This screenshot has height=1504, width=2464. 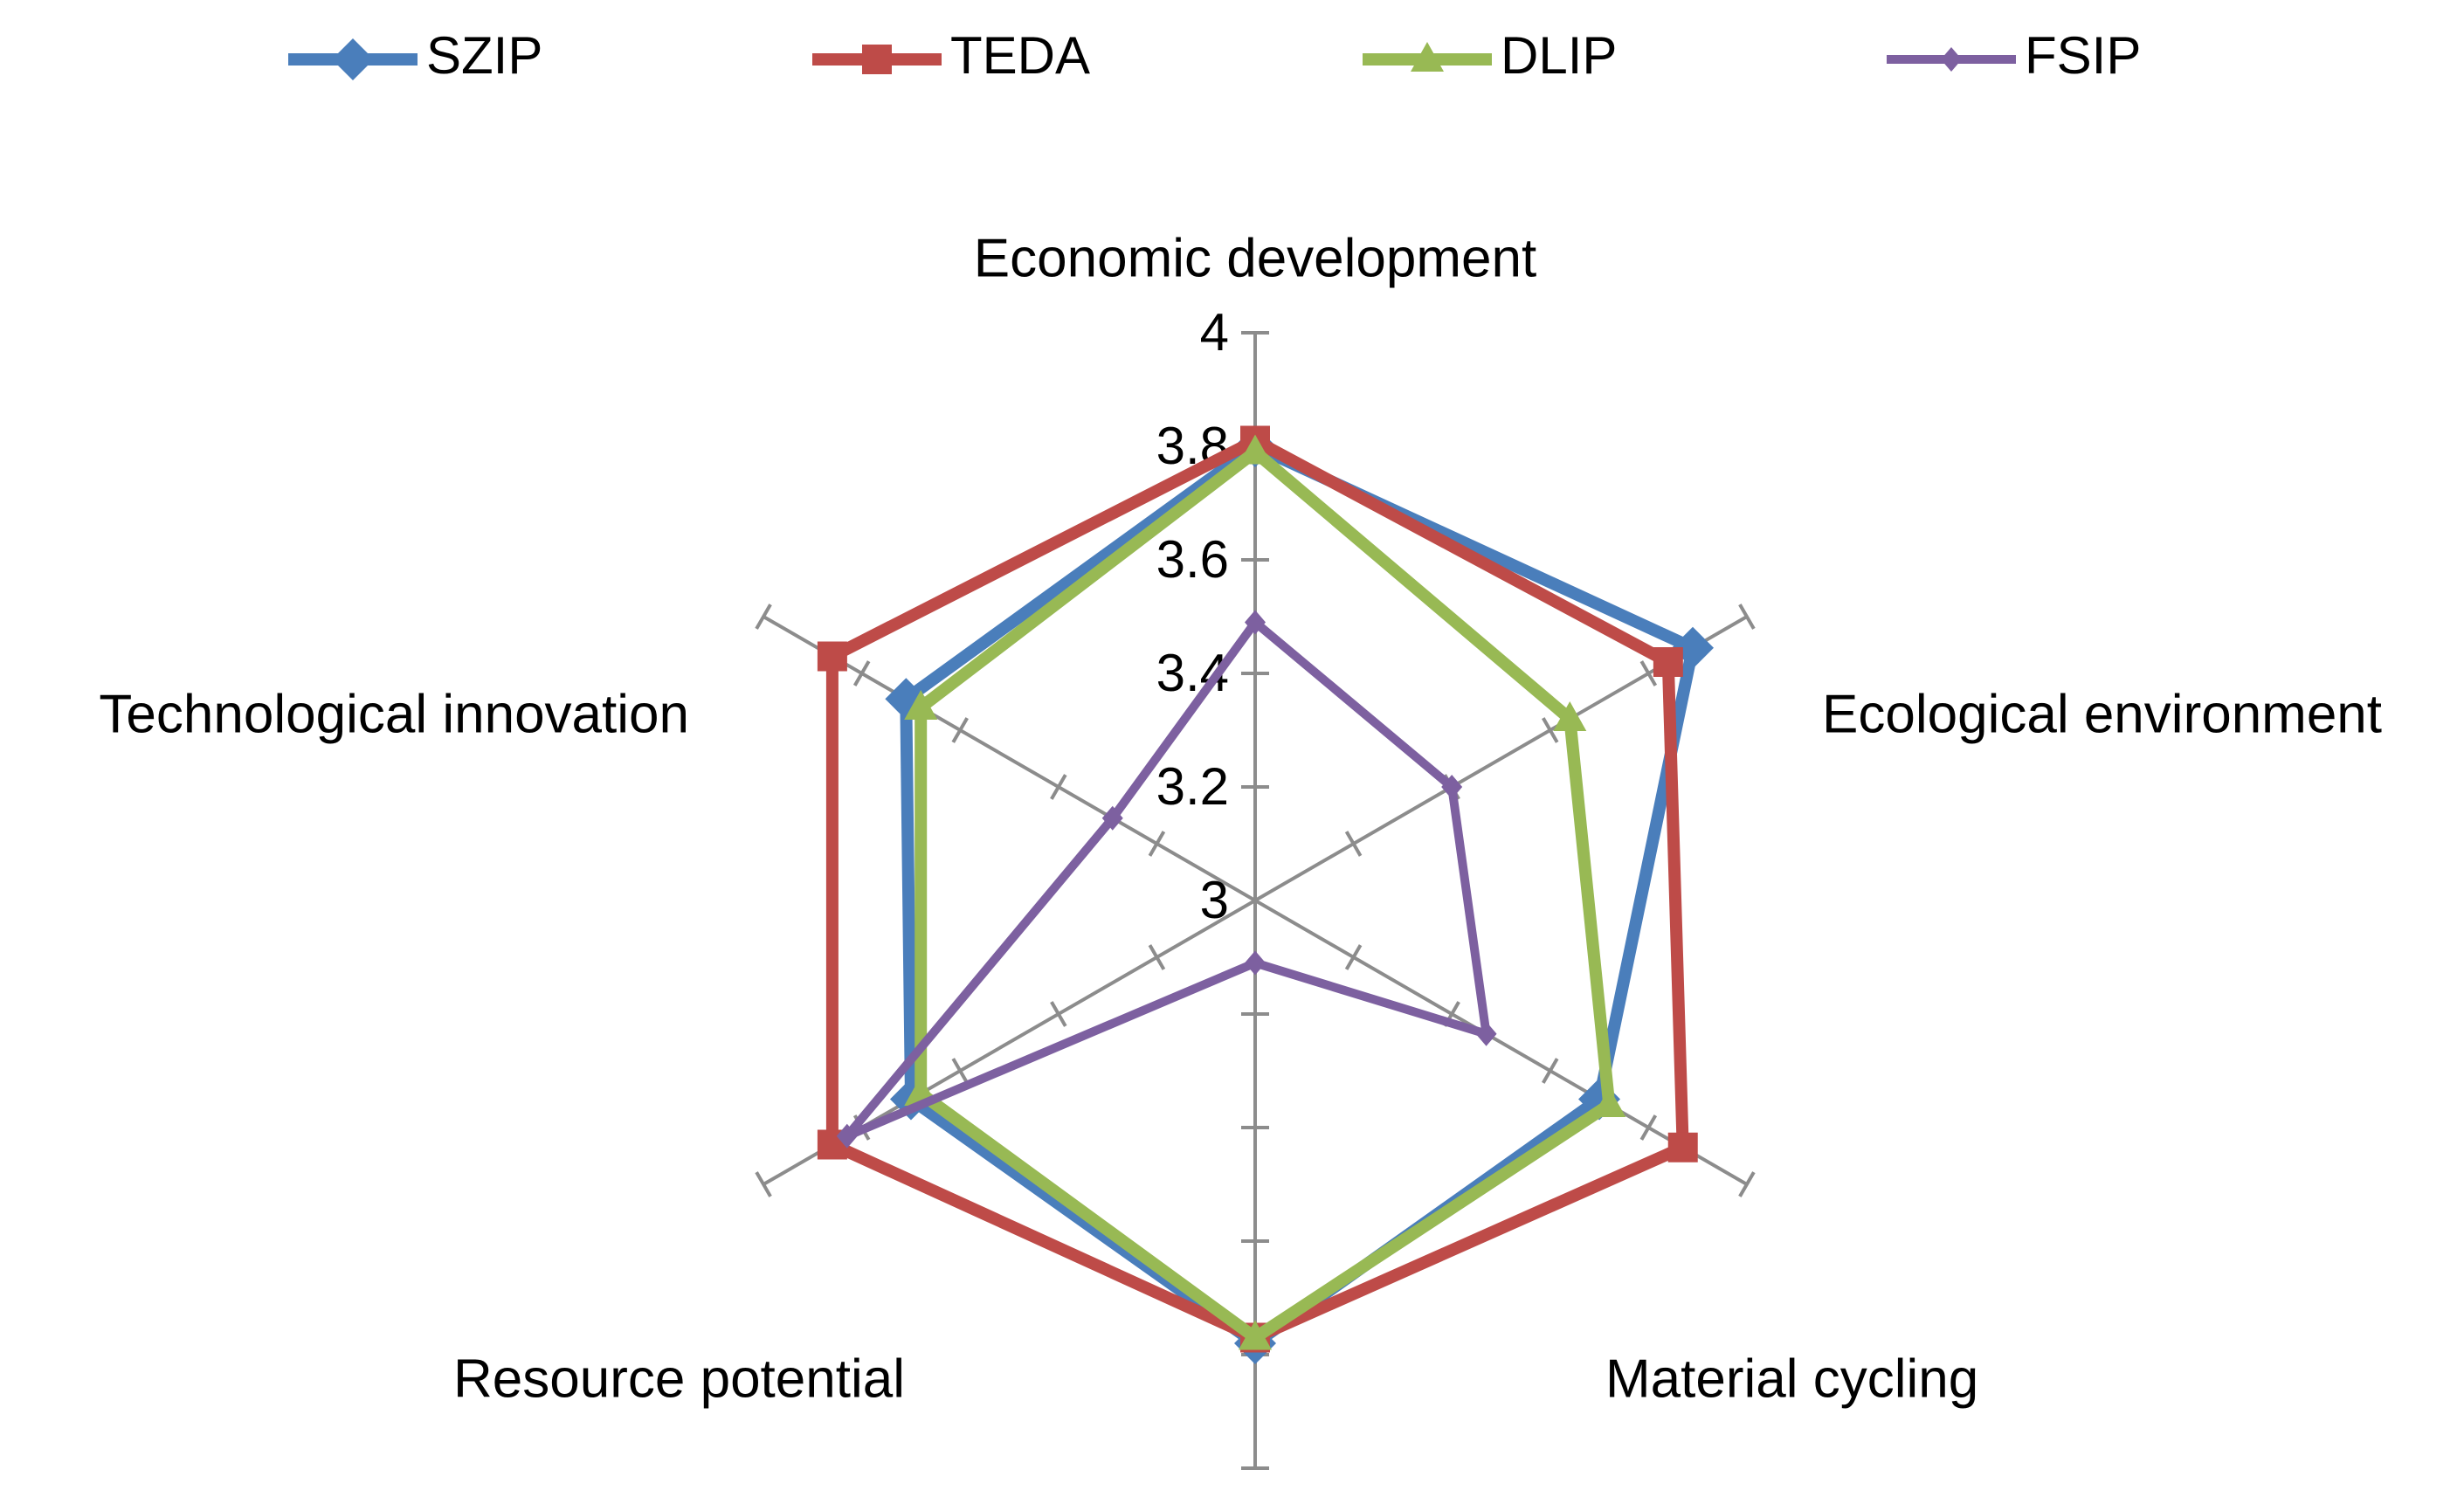 I want to click on legend-item-fsip: FSIP, so click(x=2014, y=55).